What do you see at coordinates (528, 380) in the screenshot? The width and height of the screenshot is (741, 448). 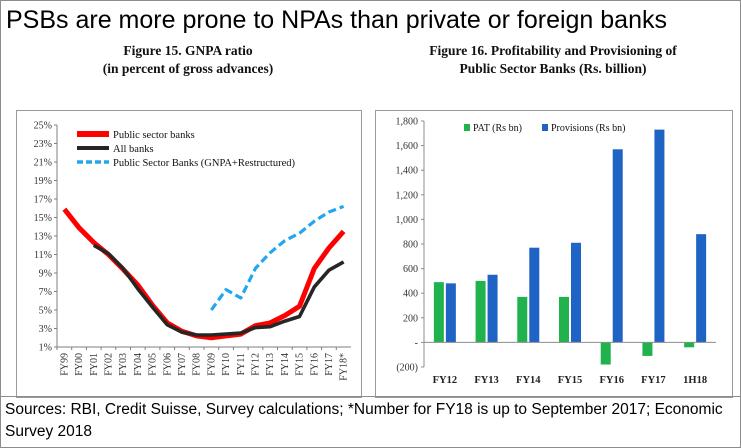 I see `x-category-label: FY14` at bounding box center [528, 380].